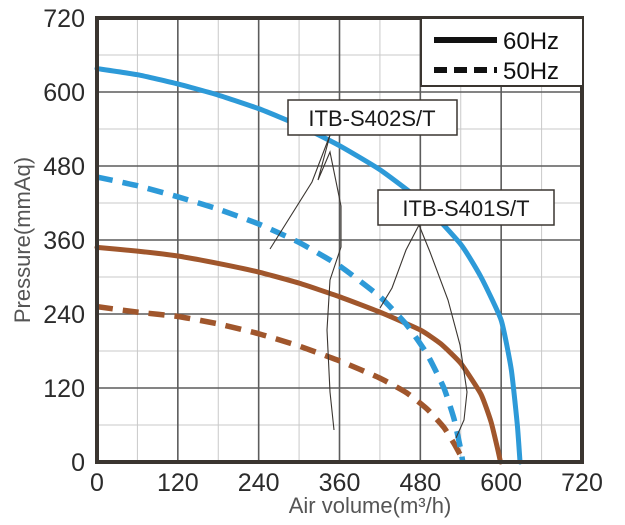 This screenshot has width=625, height=525. What do you see at coordinates (22, 240) in the screenshot?
I see `y-axis-title: Pressure(mmAq)` at bounding box center [22, 240].